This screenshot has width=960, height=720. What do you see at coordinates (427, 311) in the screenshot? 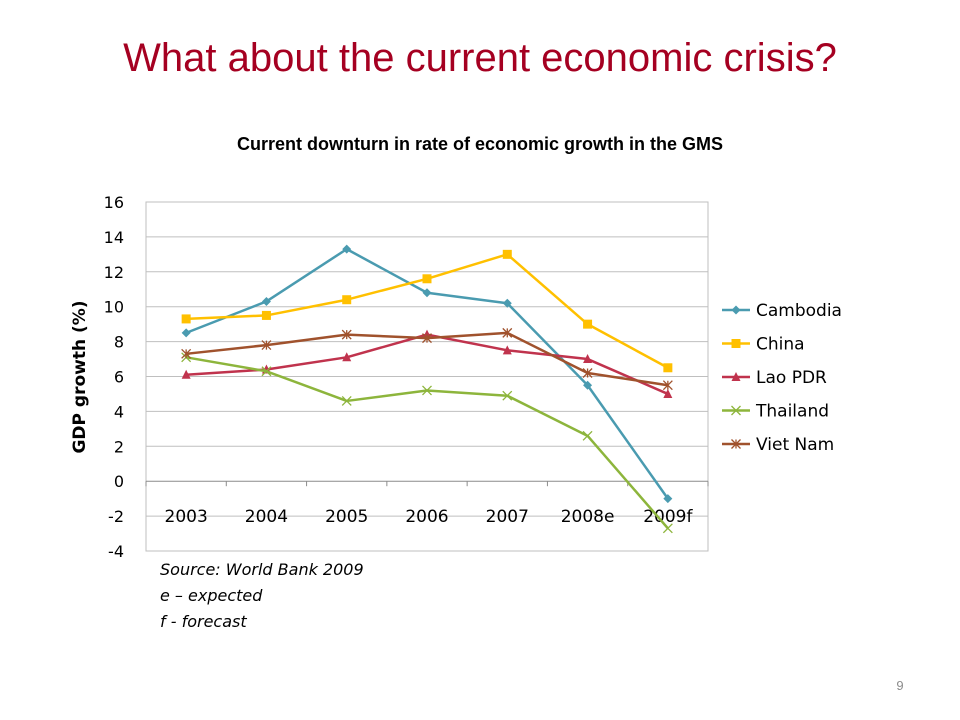
I see `series-china` at bounding box center [427, 311].